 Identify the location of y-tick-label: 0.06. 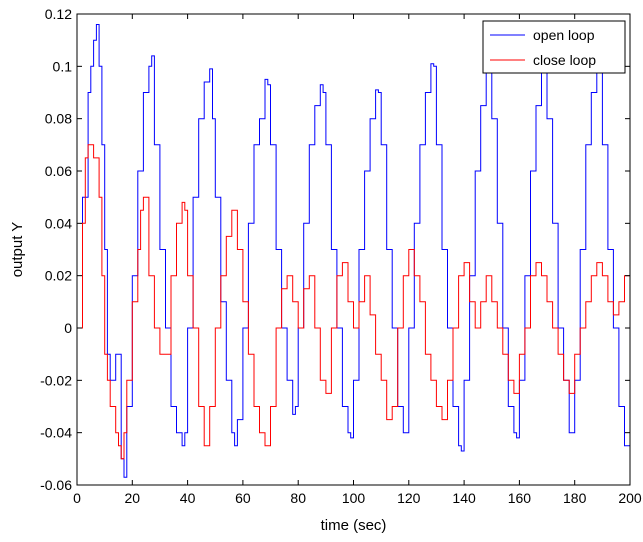
(58, 171).